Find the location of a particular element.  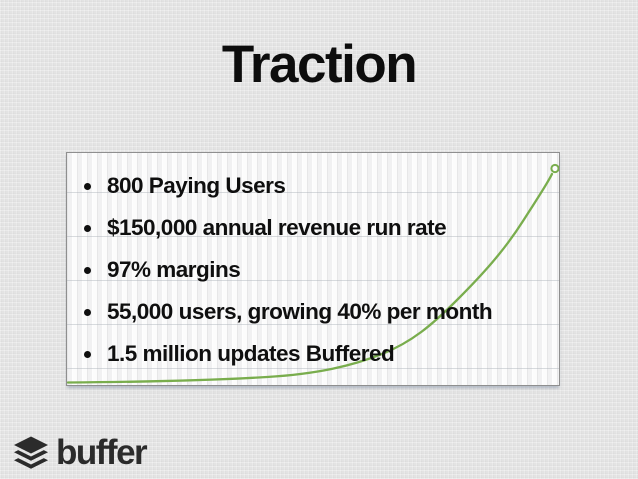

bullet-item: 800 Paying Users is located at coordinates (313, 186).